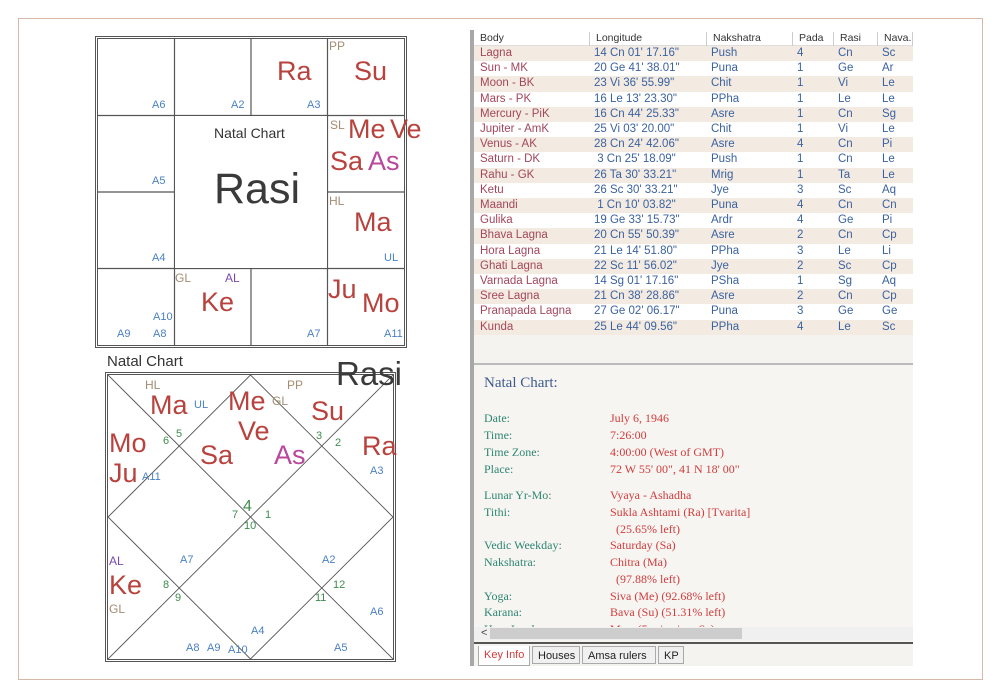  What do you see at coordinates (693, 266) in the screenshot?
I see `table-row: Ghati Lagna 22 Sc 11' 56.02" Jye 2 Sc Cp` at bounding box center [693, 266].